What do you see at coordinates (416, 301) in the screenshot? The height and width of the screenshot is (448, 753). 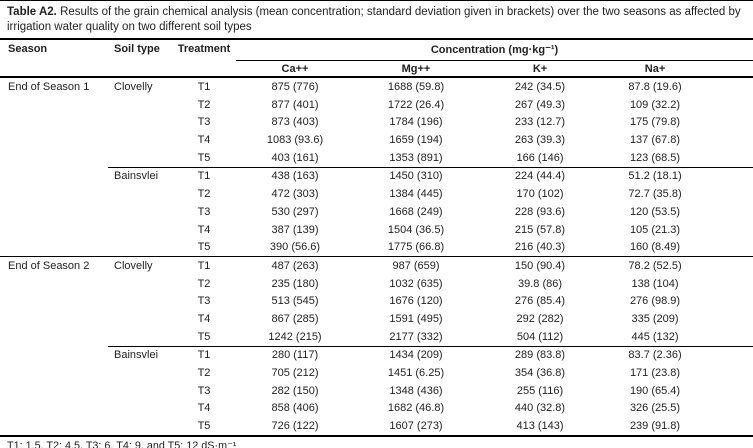 I see `value-cell-mg: 1676 (120)` at bounding box center [416, 301].